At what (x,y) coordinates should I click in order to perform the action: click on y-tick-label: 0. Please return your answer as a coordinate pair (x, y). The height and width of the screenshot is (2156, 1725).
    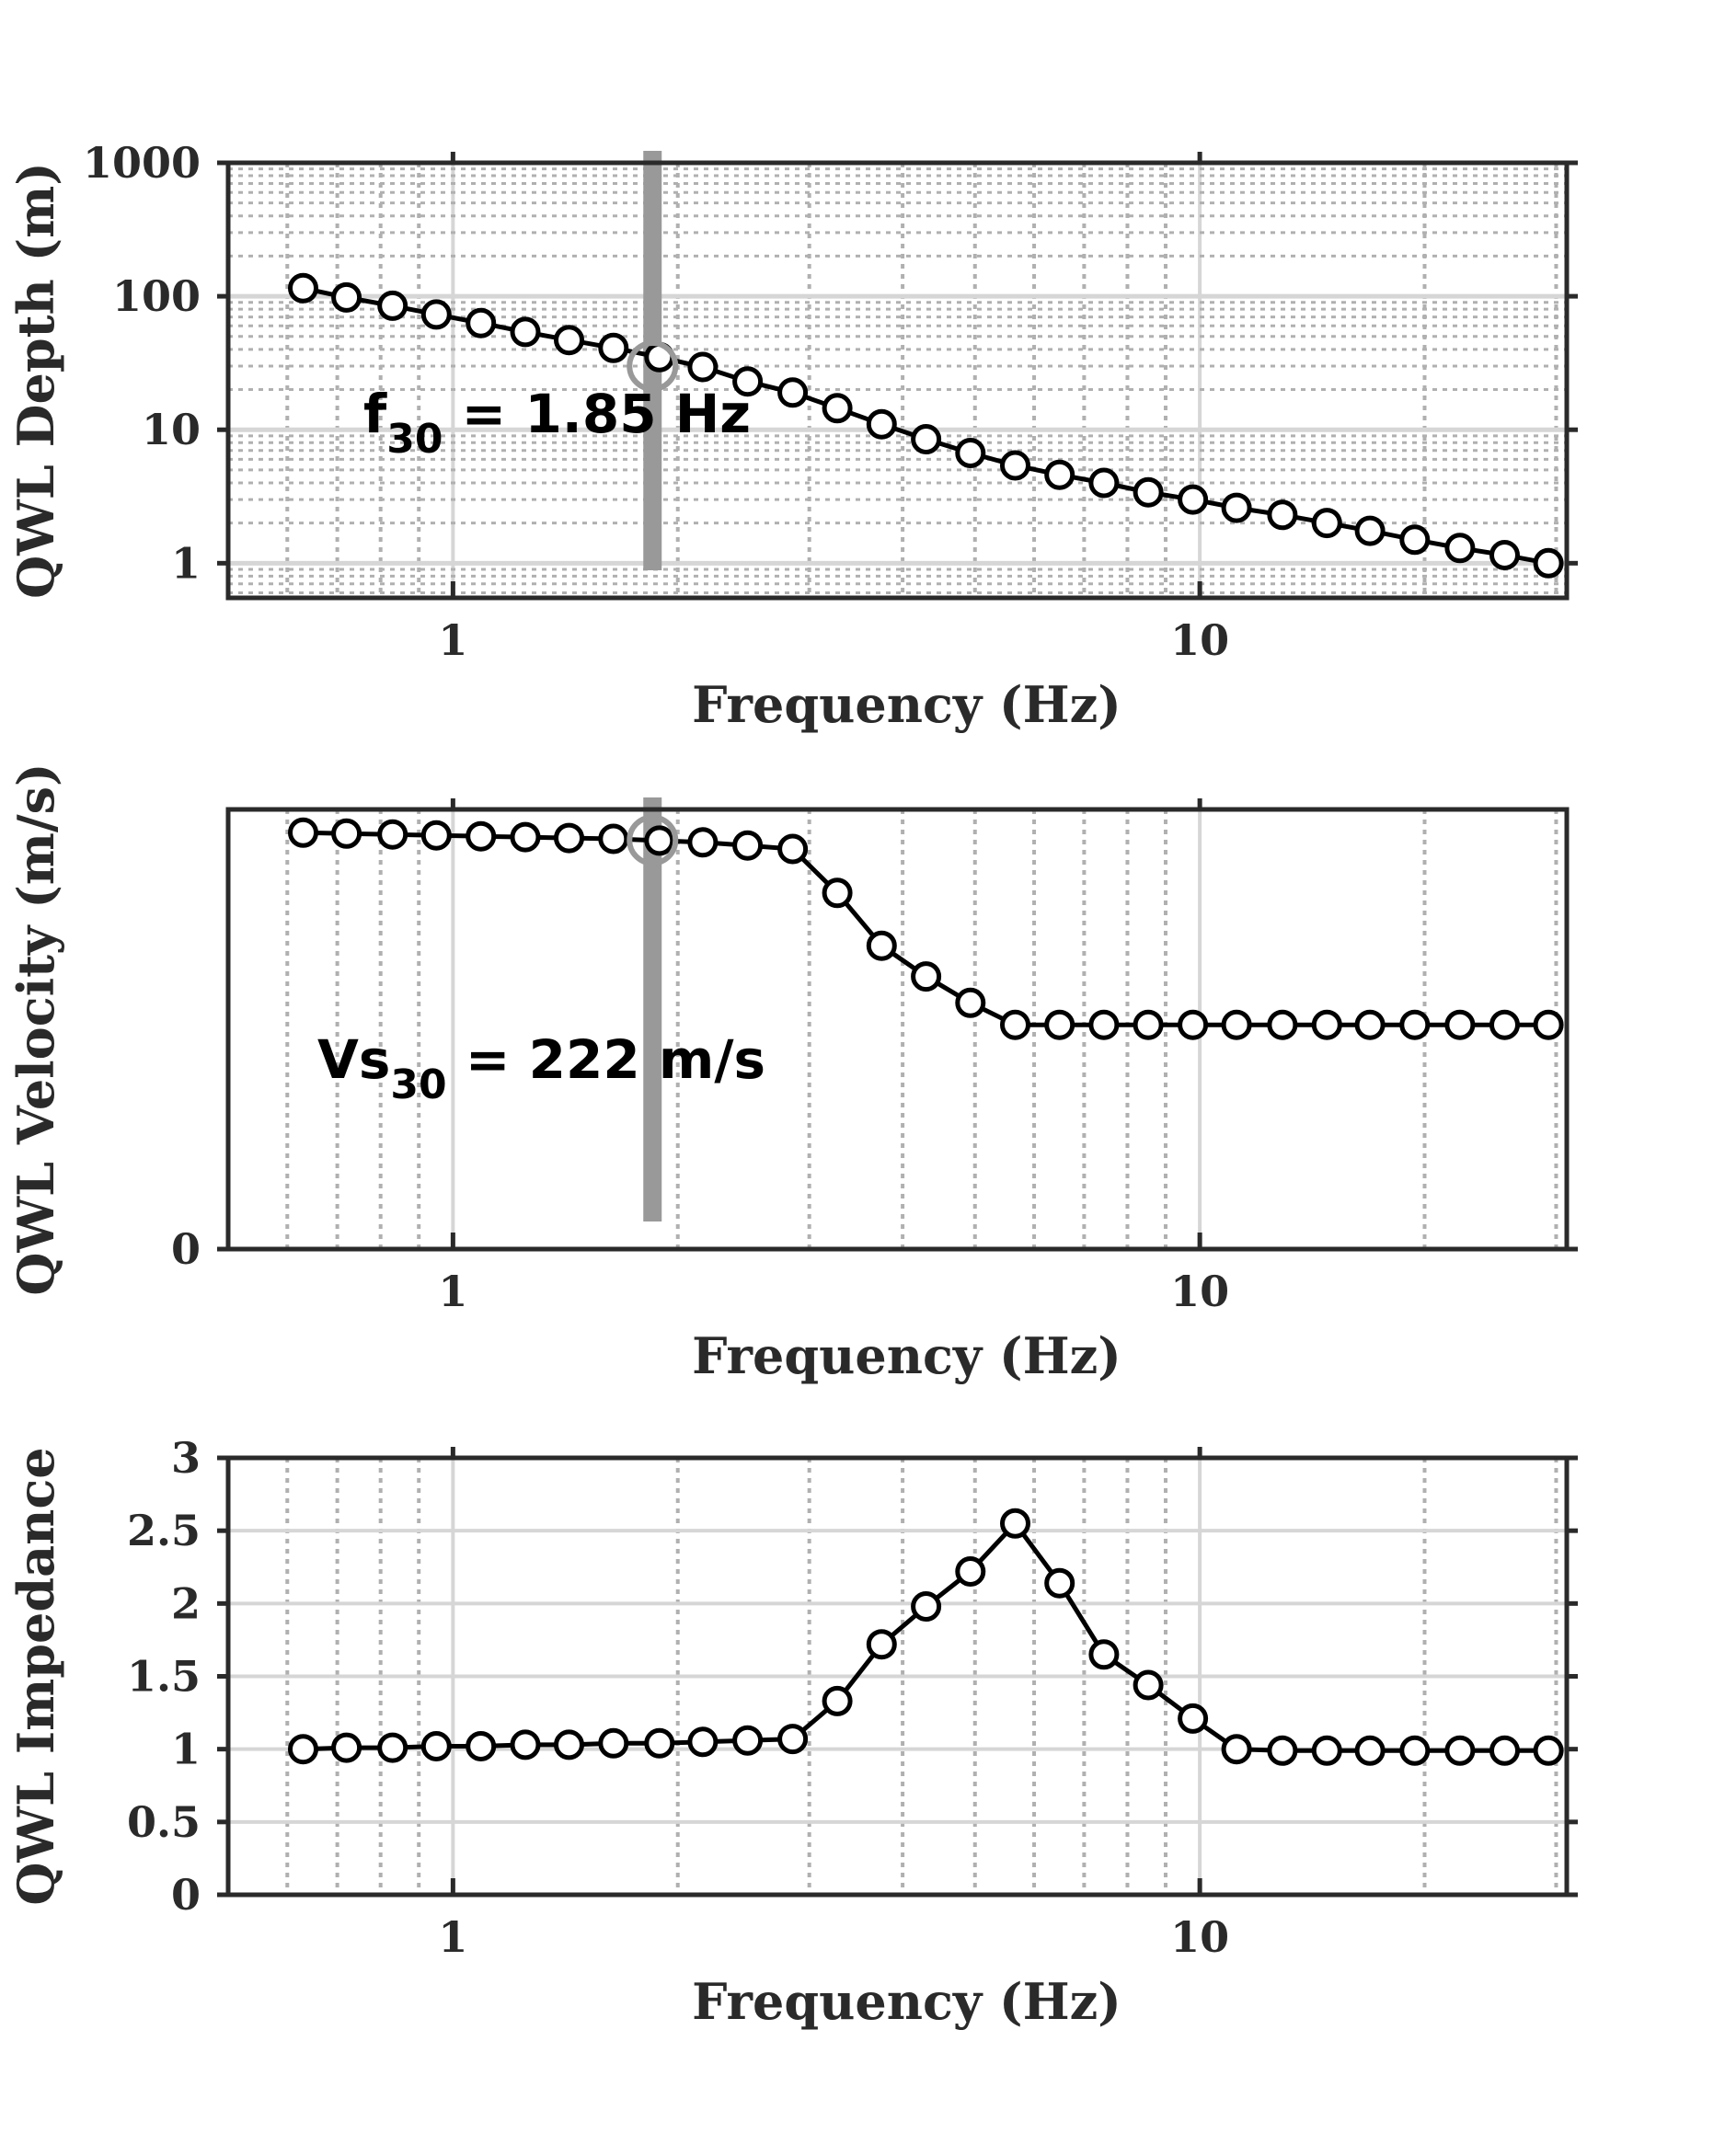
    Looking at the image, I should click on (186, 1895).